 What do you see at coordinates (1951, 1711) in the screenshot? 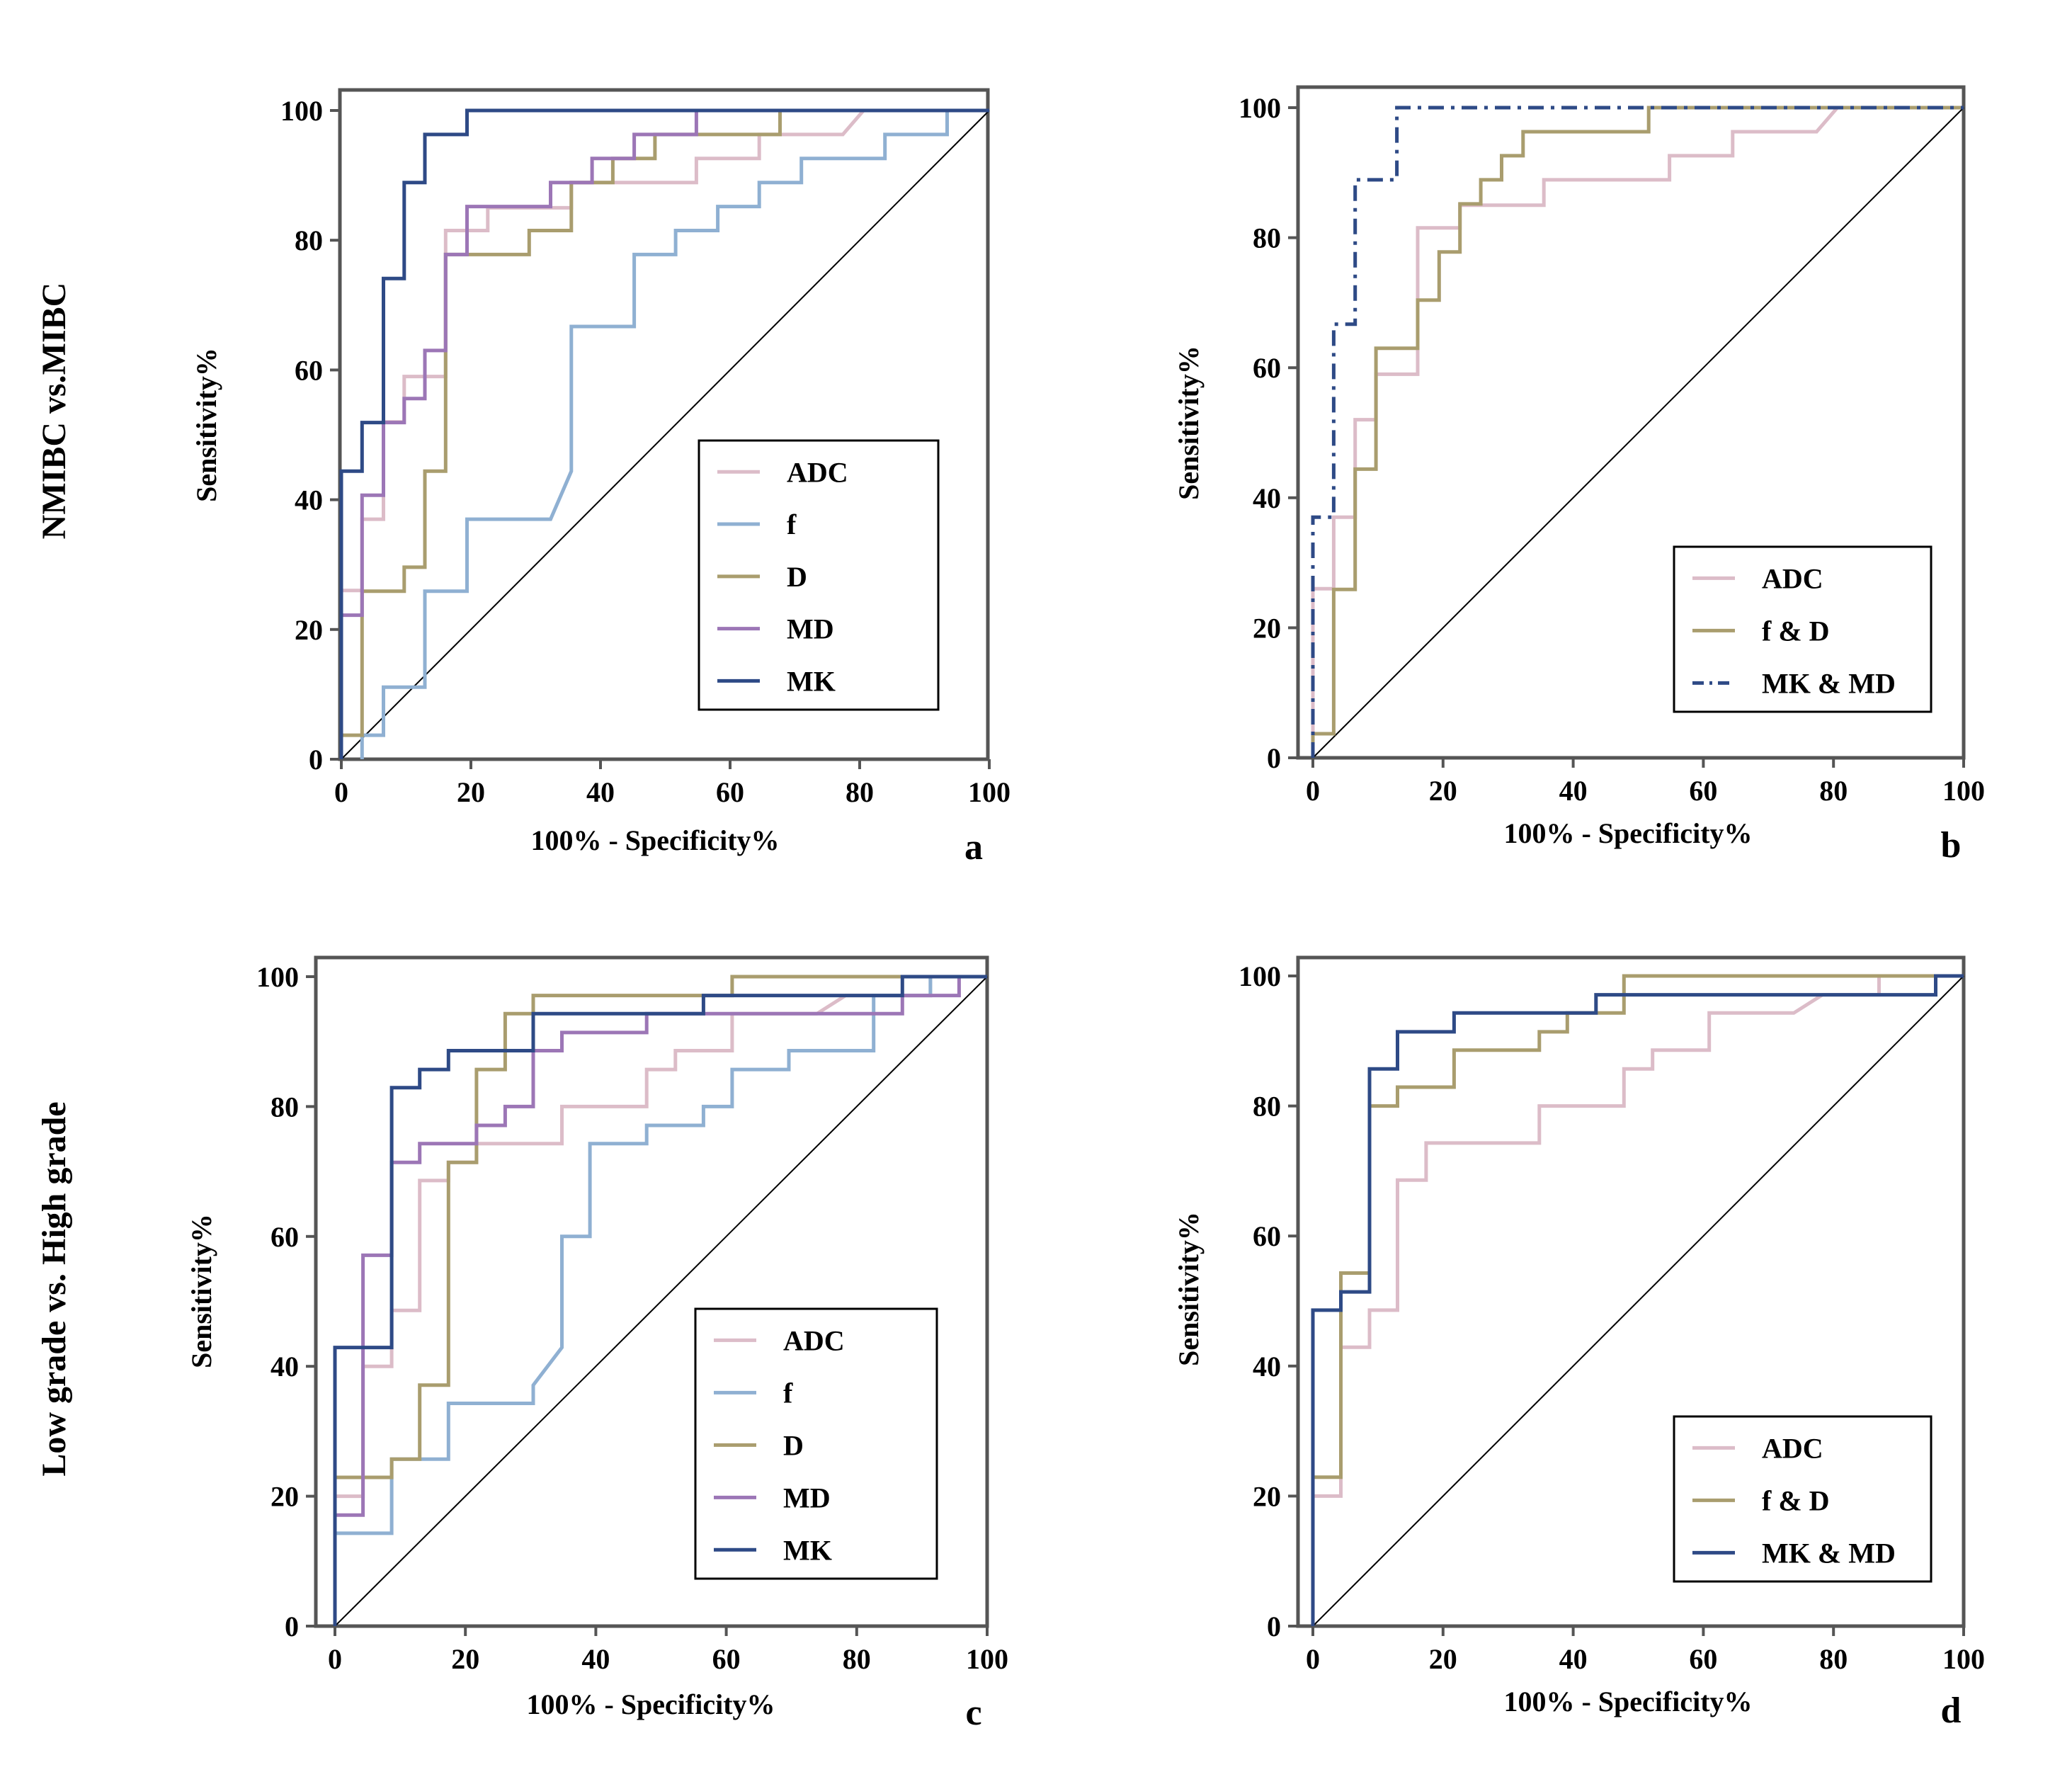
I see `panel-letter: d` at bounding box center [1951, 1711].